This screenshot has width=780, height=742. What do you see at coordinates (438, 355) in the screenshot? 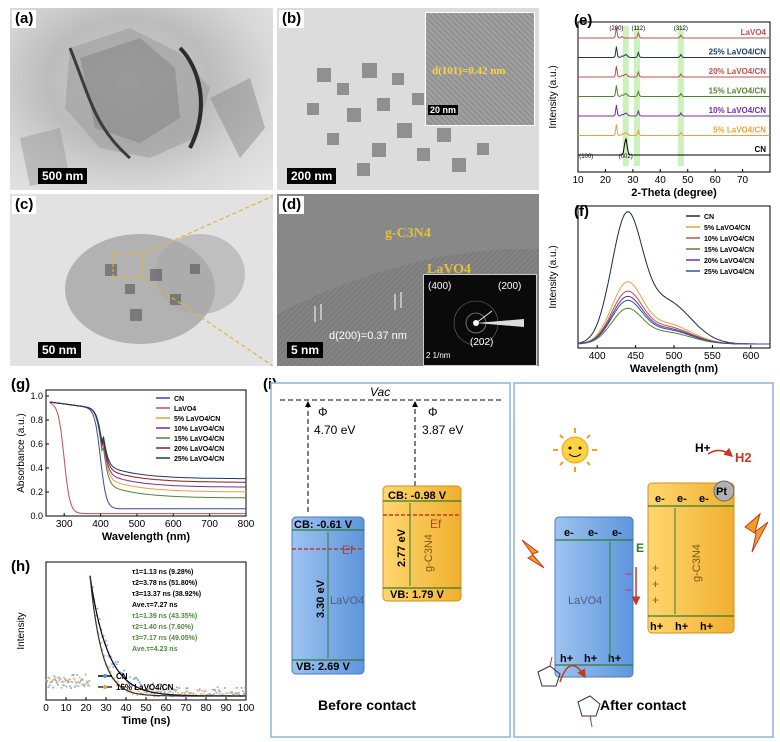
I see `saed-scale: 2 1/nm` at bounding box center [438, 355].